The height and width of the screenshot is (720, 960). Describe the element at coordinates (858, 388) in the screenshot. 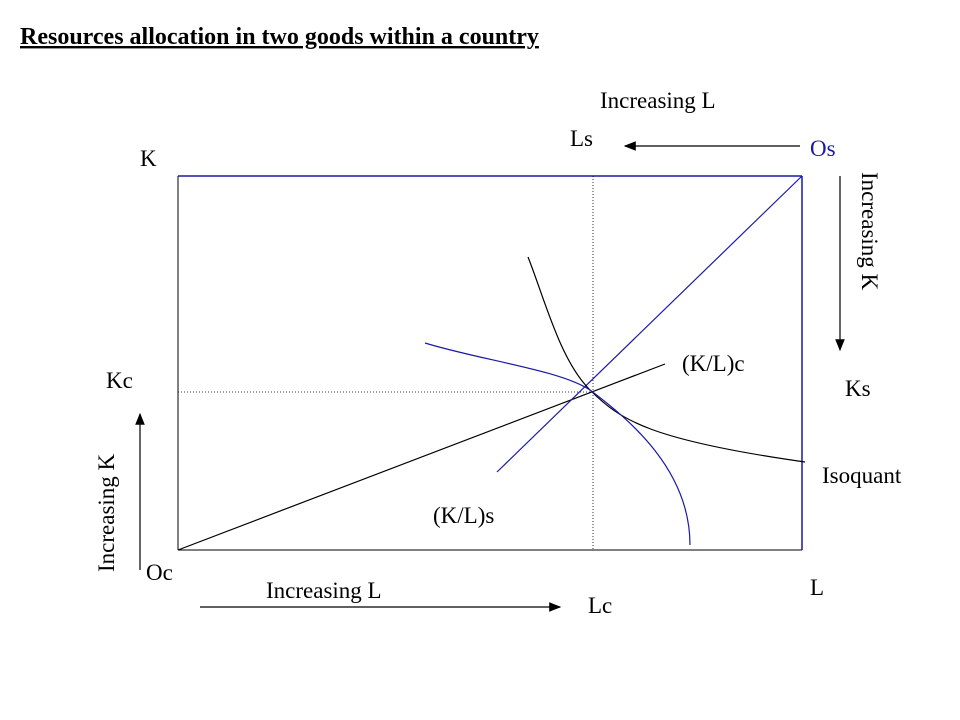

I see `label: Ks` at that location.